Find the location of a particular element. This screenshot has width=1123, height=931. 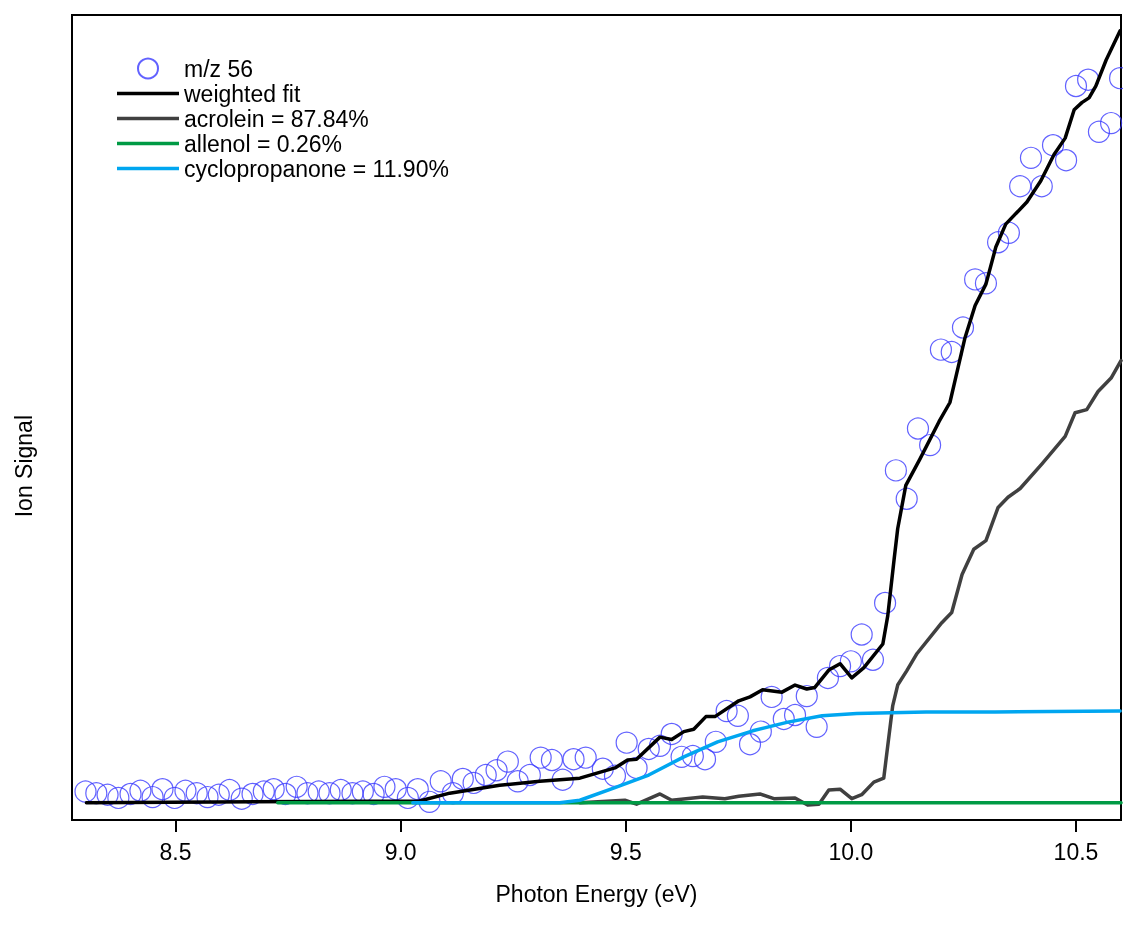

x-tick-label: 9.5 is located at coordinates (625, 851).